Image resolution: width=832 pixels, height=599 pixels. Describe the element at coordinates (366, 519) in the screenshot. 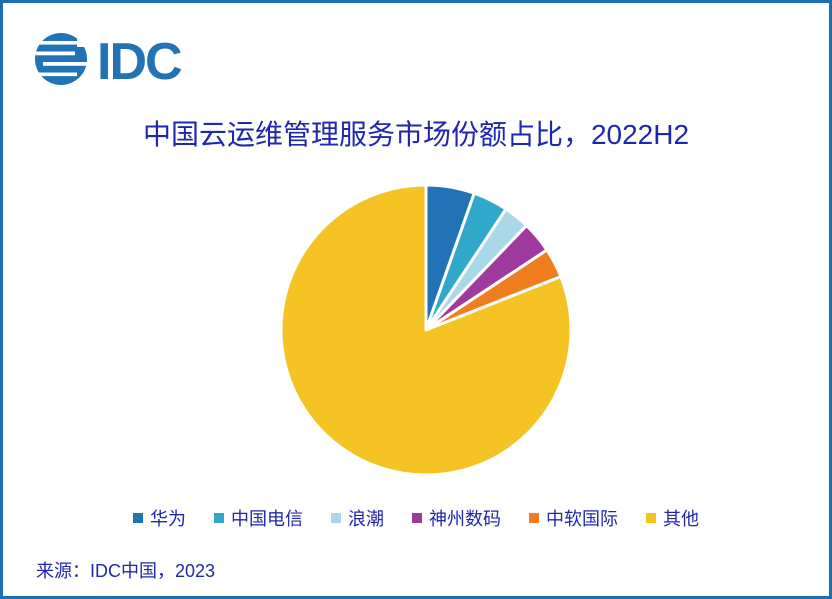

I see `legend-label: 浪潮` at that location.